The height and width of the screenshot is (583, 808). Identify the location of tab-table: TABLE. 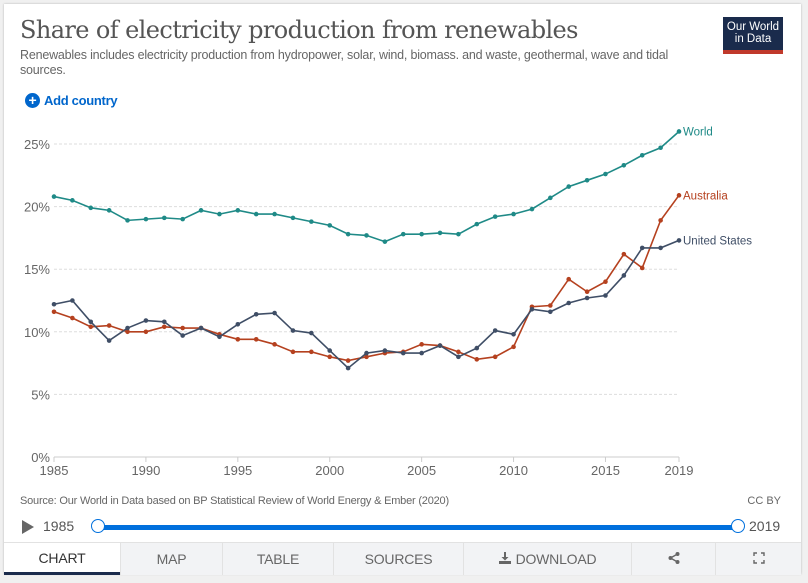
(277, 559).